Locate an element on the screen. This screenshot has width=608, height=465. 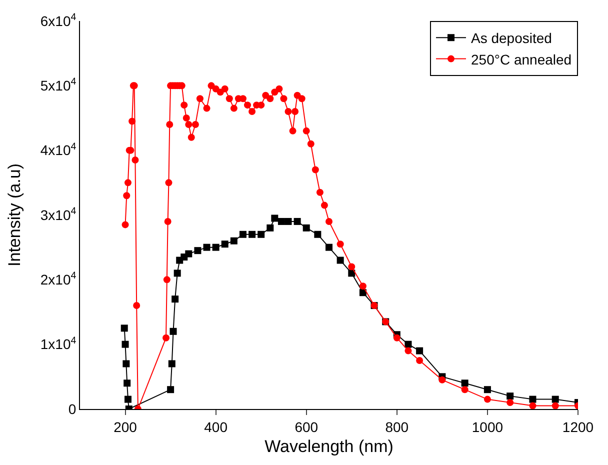
y-axis-title: Intensity (a.u) is located at coordinates (14, 215).